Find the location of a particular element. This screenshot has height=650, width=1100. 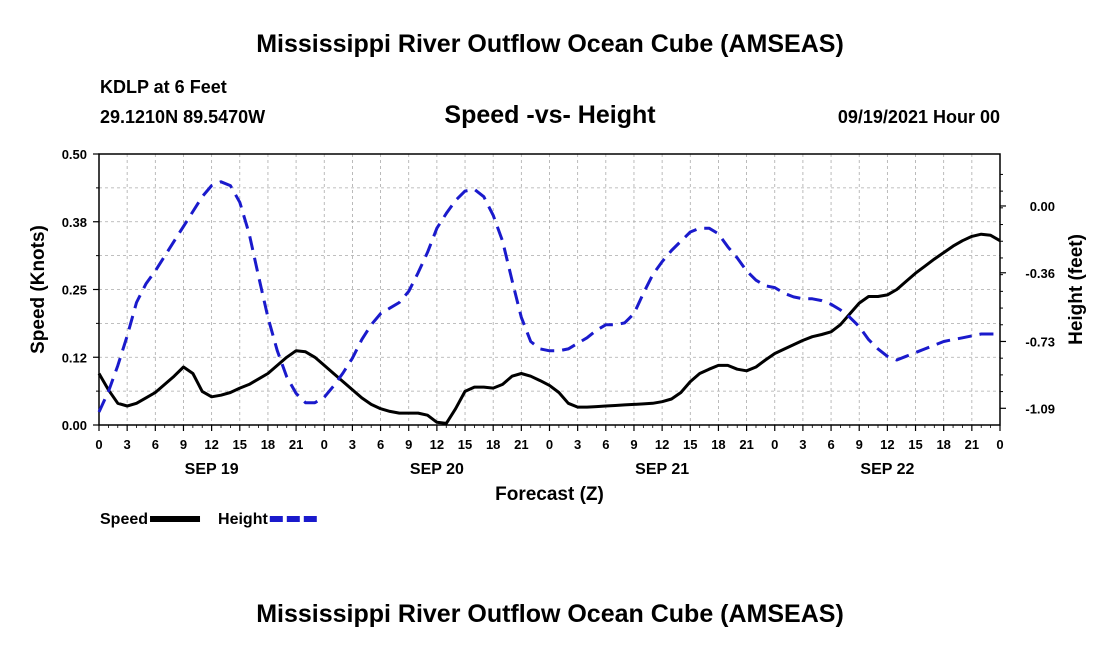

y-tick-label-right: 0.00 is located at coordinates (1042, 206).